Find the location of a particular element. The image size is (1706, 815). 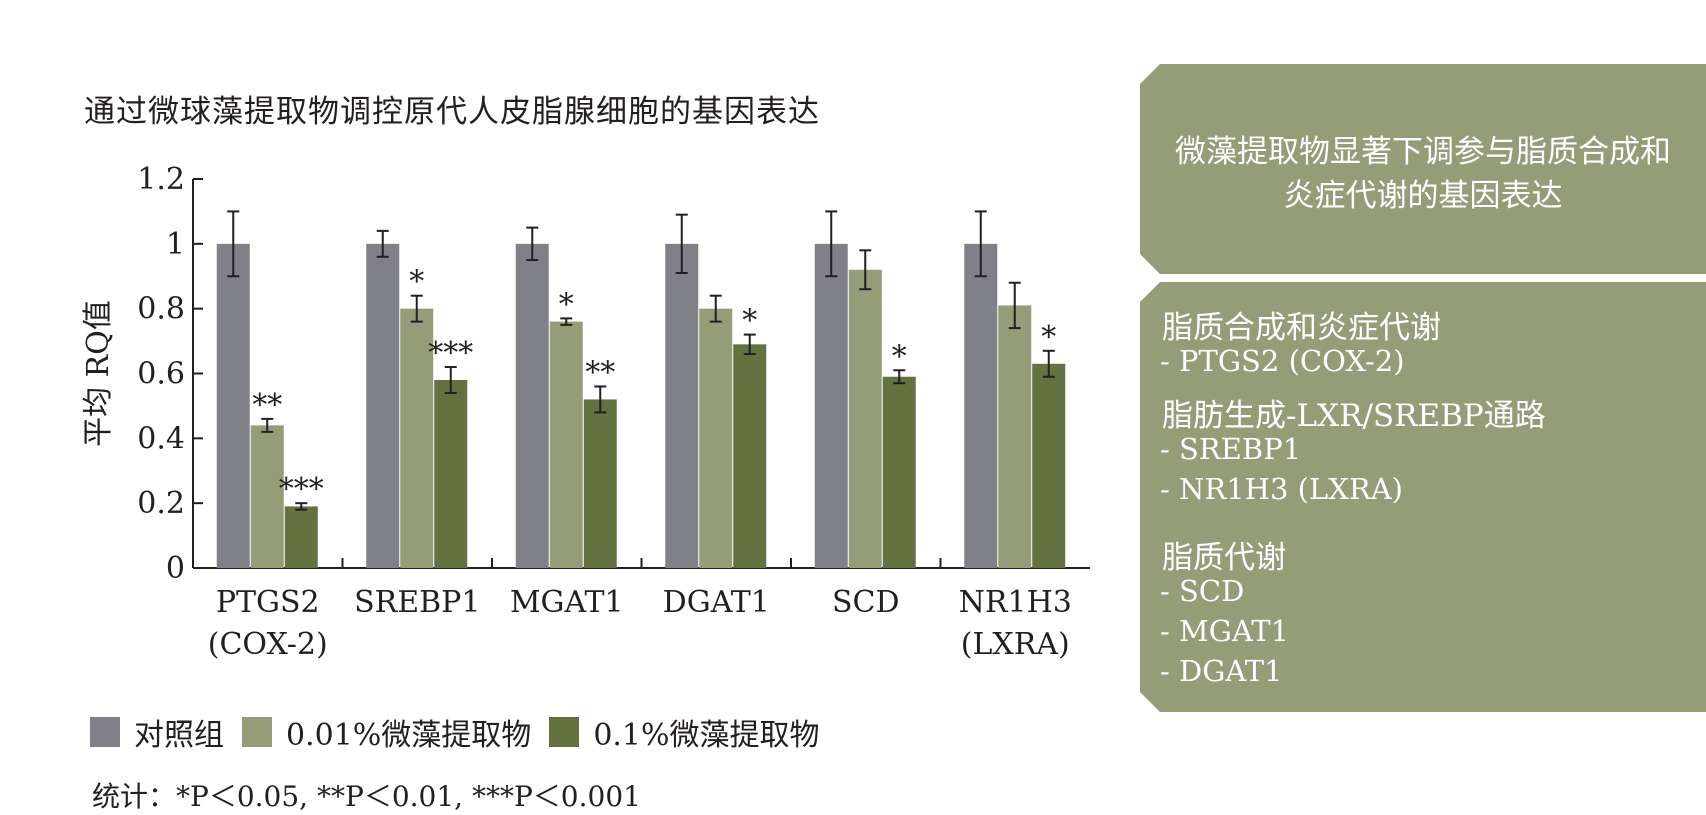

pathway-group-title: 脂质代谢 is located at coordinates (1224, 558).